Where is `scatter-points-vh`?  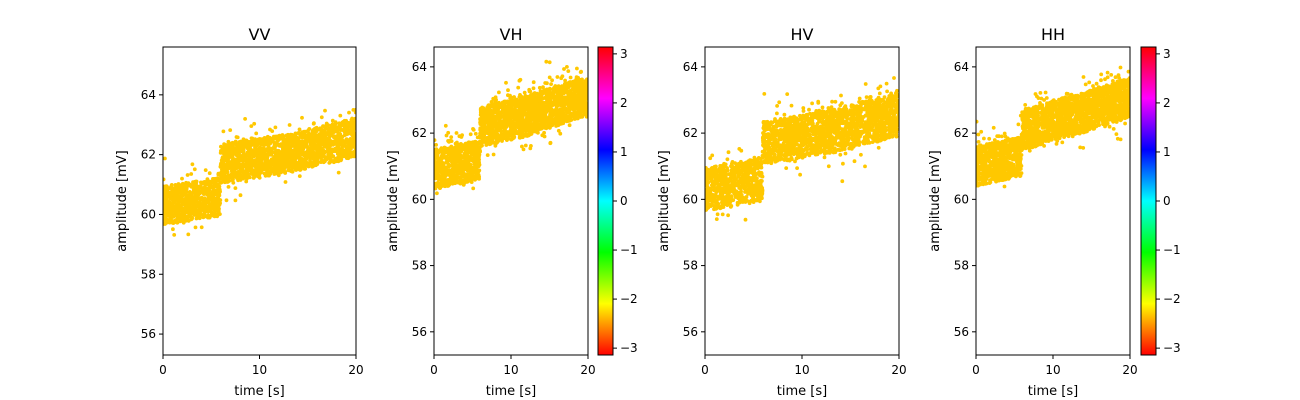 scatter-points-vh is located at coordinates (511, 127).